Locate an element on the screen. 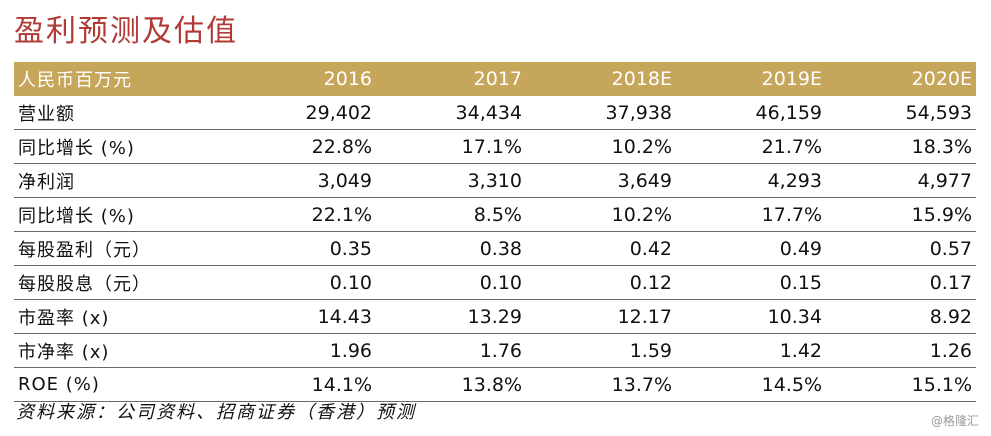  header-year: 2017 is located at coordinates (497, 79).